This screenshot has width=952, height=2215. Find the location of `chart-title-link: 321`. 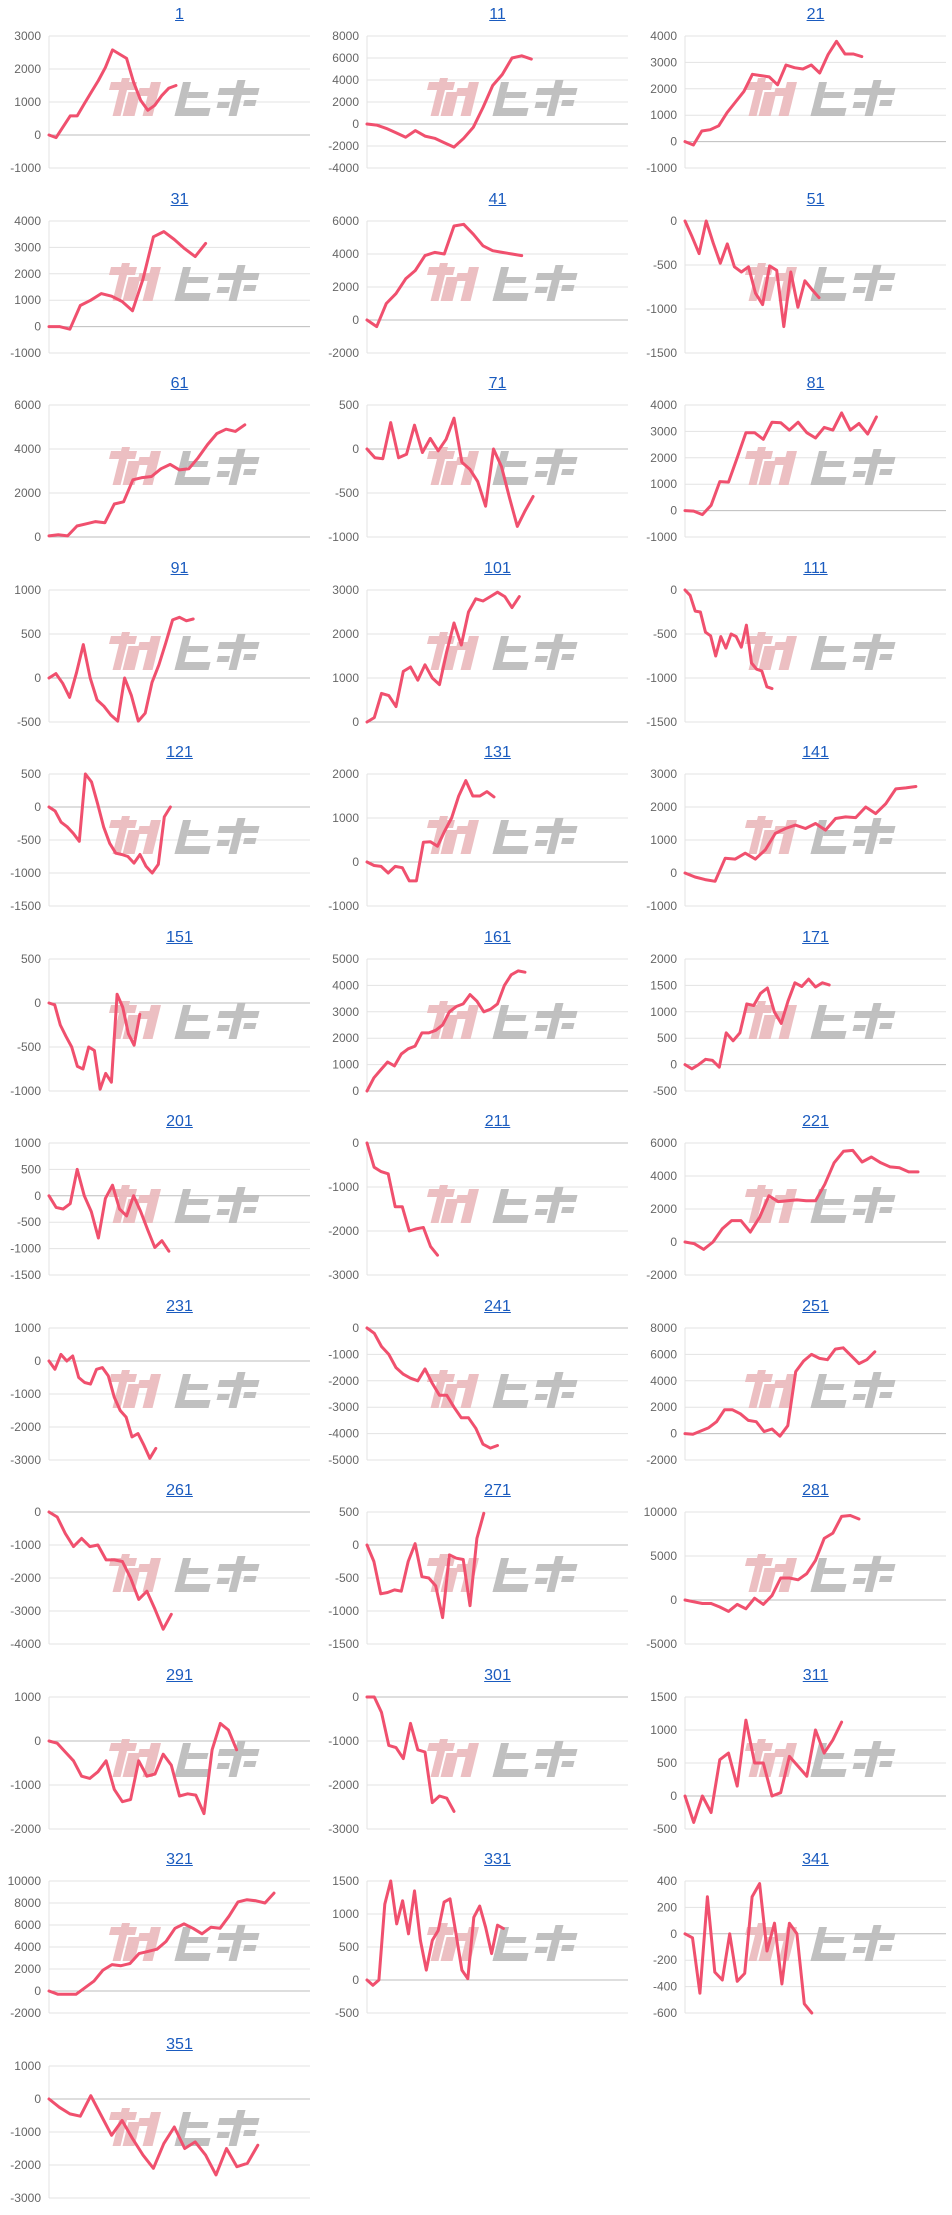

chart-title-link: 321 is located at coordinates (179, 1859).